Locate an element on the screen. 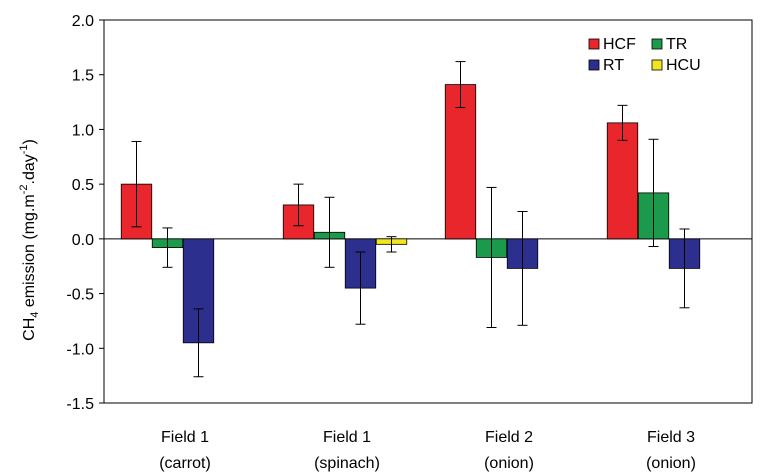  x-tick-sublabel: (spinach) is located at coordinates (347, 463).